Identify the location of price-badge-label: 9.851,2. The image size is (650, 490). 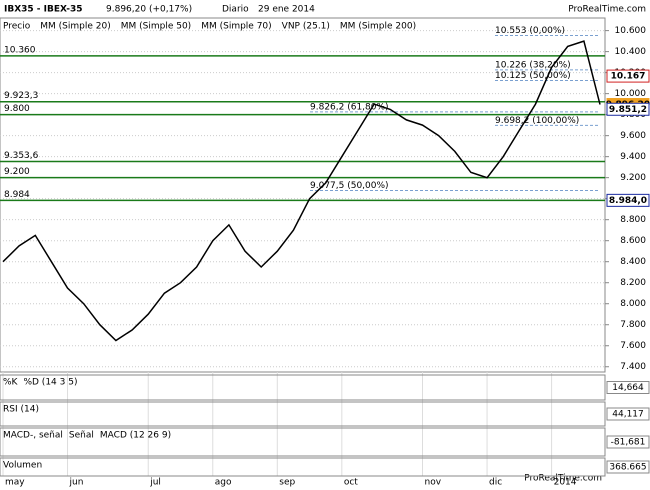
(628, 110).